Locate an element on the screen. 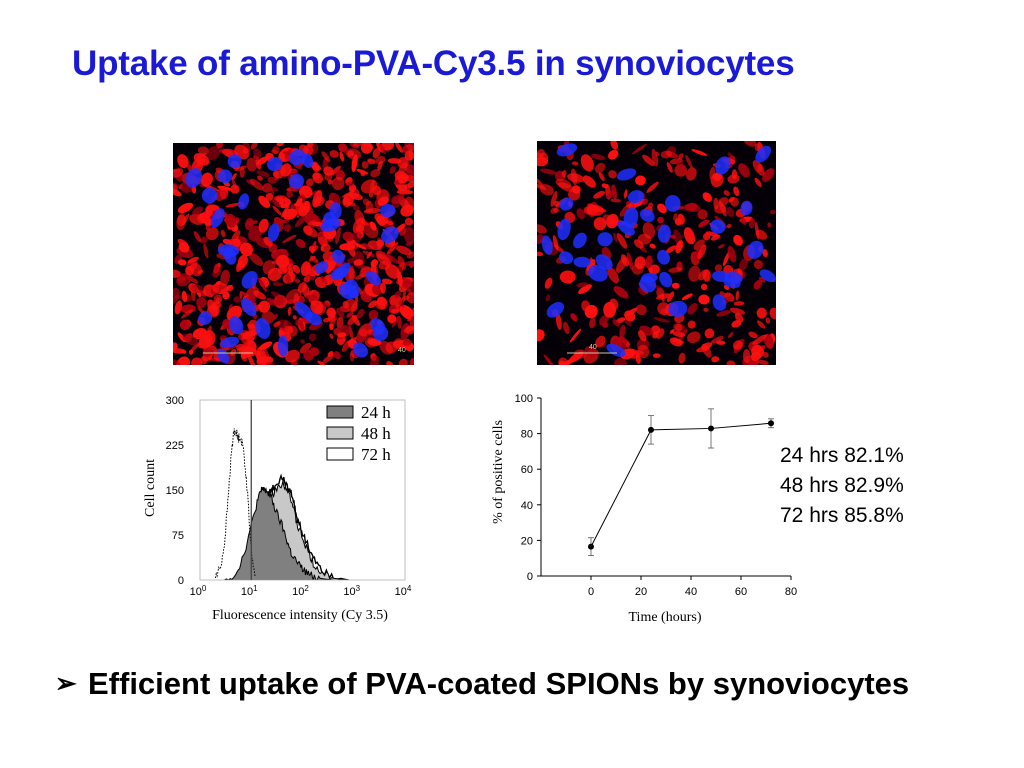 This screenshot has height=768, width=1024. histogram-x-tick-label: 10² is located at coordinates (300, 591).